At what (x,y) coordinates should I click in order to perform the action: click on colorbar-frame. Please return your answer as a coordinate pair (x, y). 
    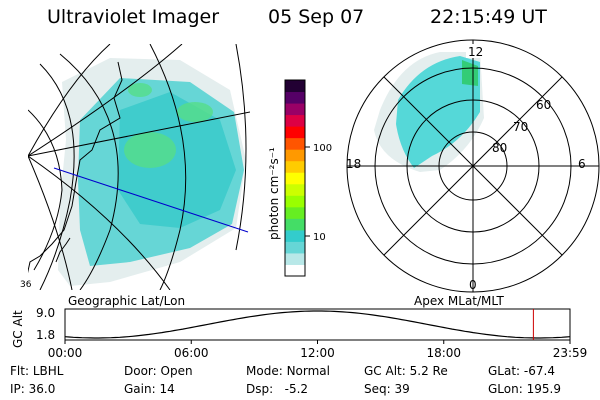
    Looking at the image, I should click on (295, 178).